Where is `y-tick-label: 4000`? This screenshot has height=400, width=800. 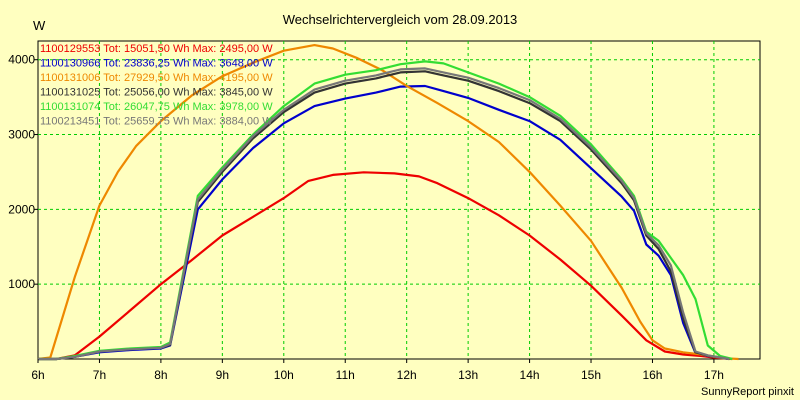
y-tick-label: 4000 is located at coordinates (21, 60).